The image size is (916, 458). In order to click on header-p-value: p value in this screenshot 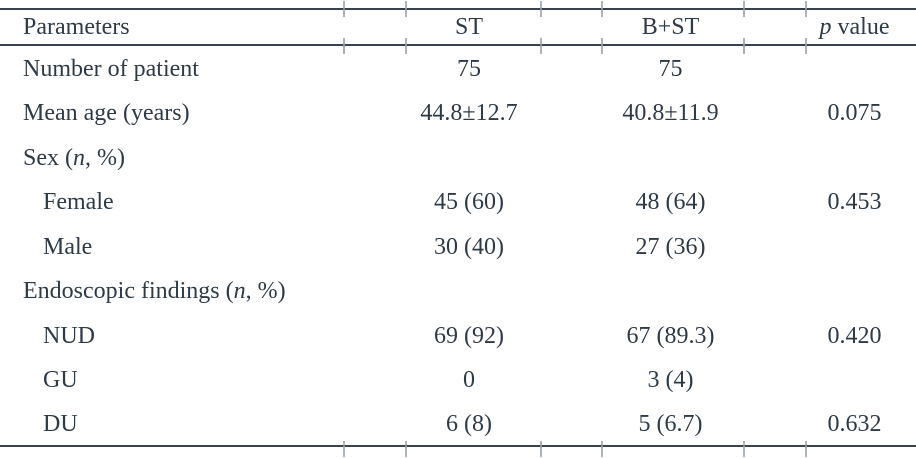, I will do `click(854, 27)`.